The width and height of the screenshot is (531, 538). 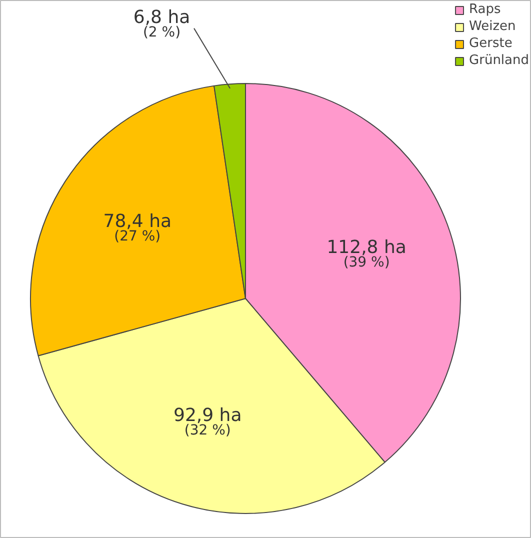 I want to click on data-label: 78,4 ha (27 %), so click(x=137, y=228).